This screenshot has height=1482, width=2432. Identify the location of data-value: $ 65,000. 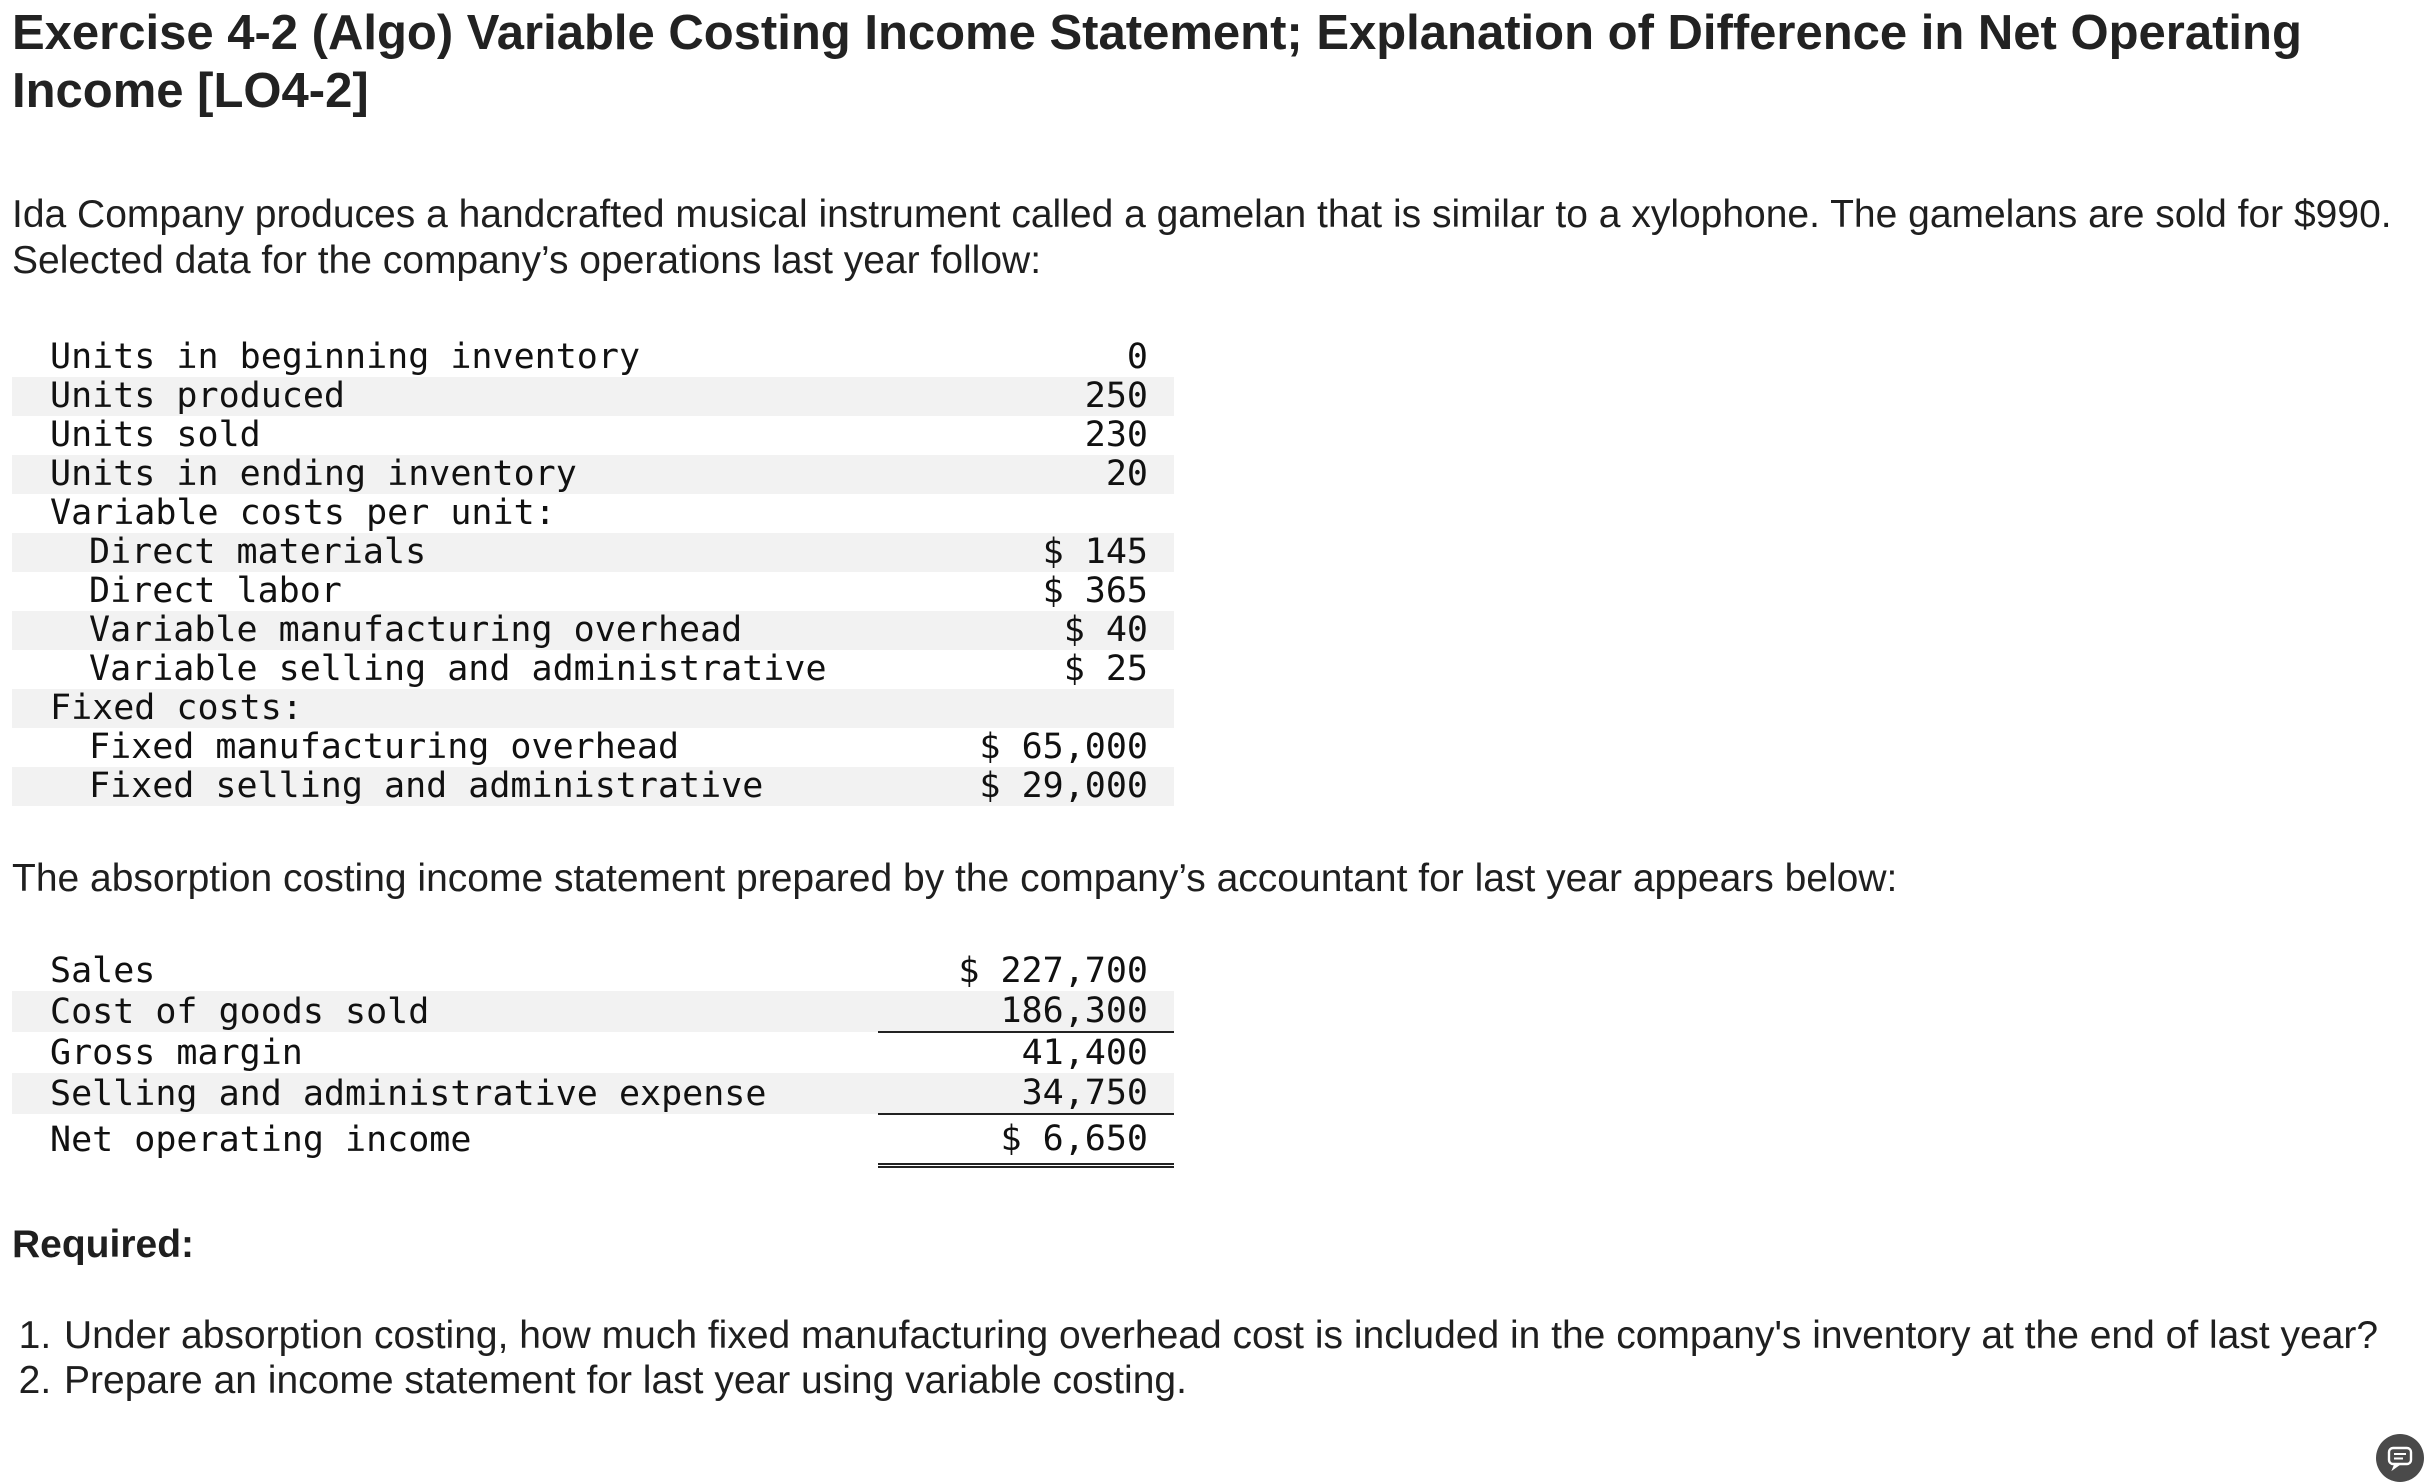
(1063, 747).